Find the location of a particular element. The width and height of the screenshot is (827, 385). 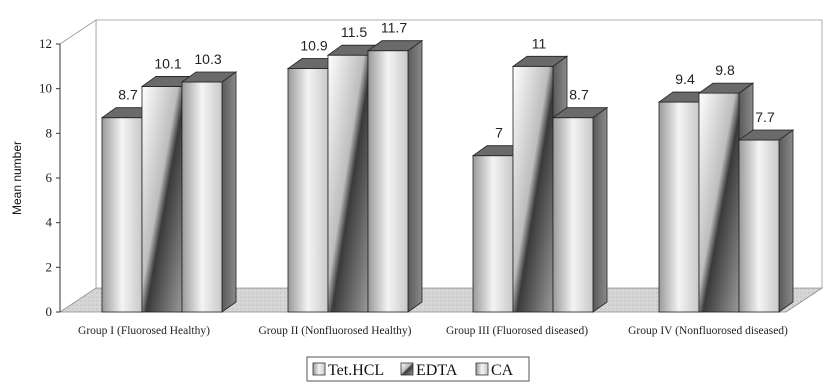

data-label: 9.4 is located at coordinates (685, 79).